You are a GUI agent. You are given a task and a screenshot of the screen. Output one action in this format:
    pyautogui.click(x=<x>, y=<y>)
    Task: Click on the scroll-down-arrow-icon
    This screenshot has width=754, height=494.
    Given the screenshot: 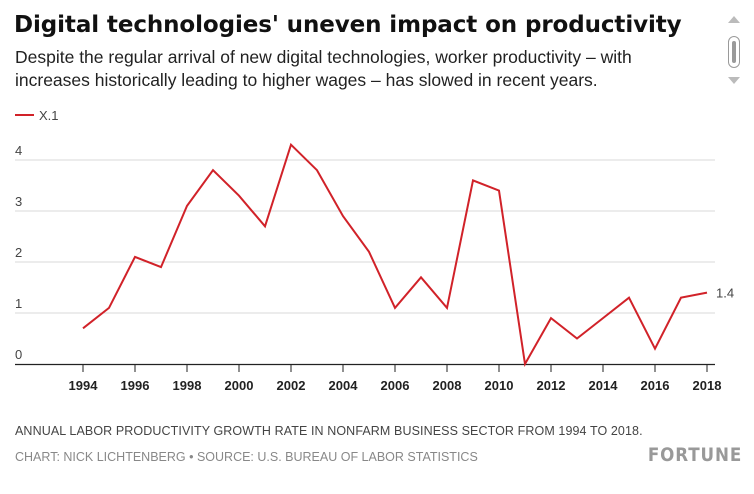 What is the action you would take?
    pyautogui.click(x=734, y=80)
    